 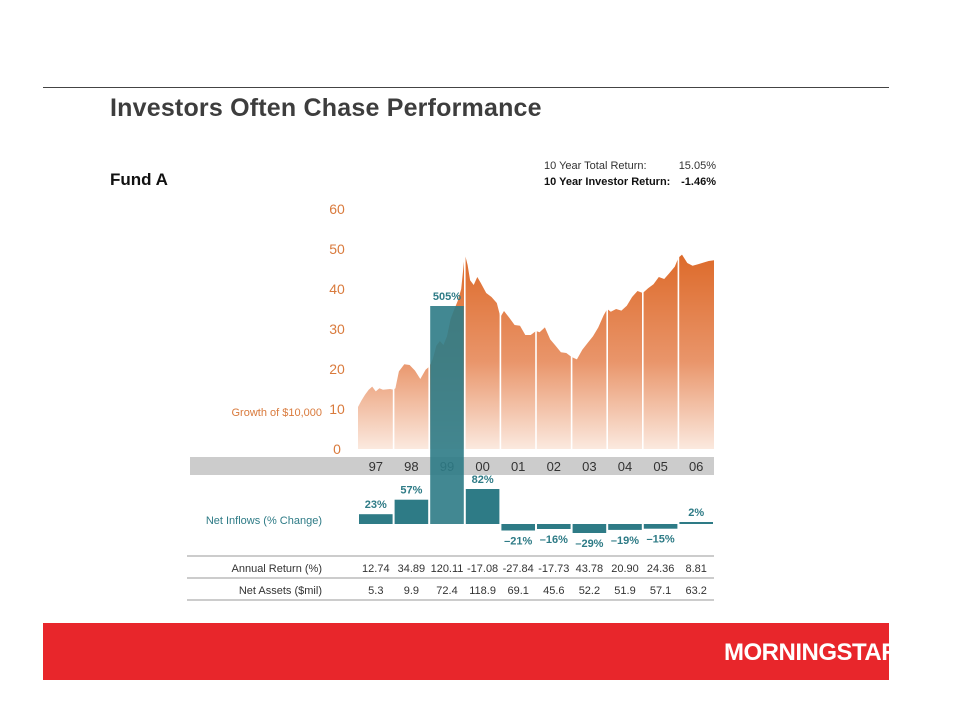 I want to click on year-label: 00, so click(x=482, y=466).